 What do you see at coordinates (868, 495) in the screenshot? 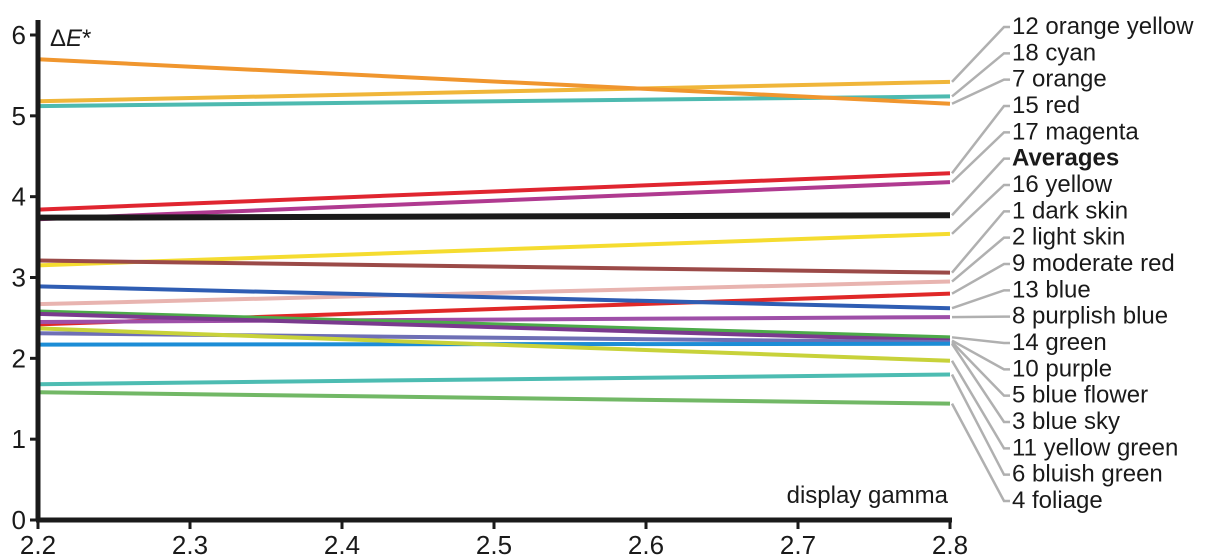
I see `x-axis-label: display gamma` at bounding box center [868, 495].